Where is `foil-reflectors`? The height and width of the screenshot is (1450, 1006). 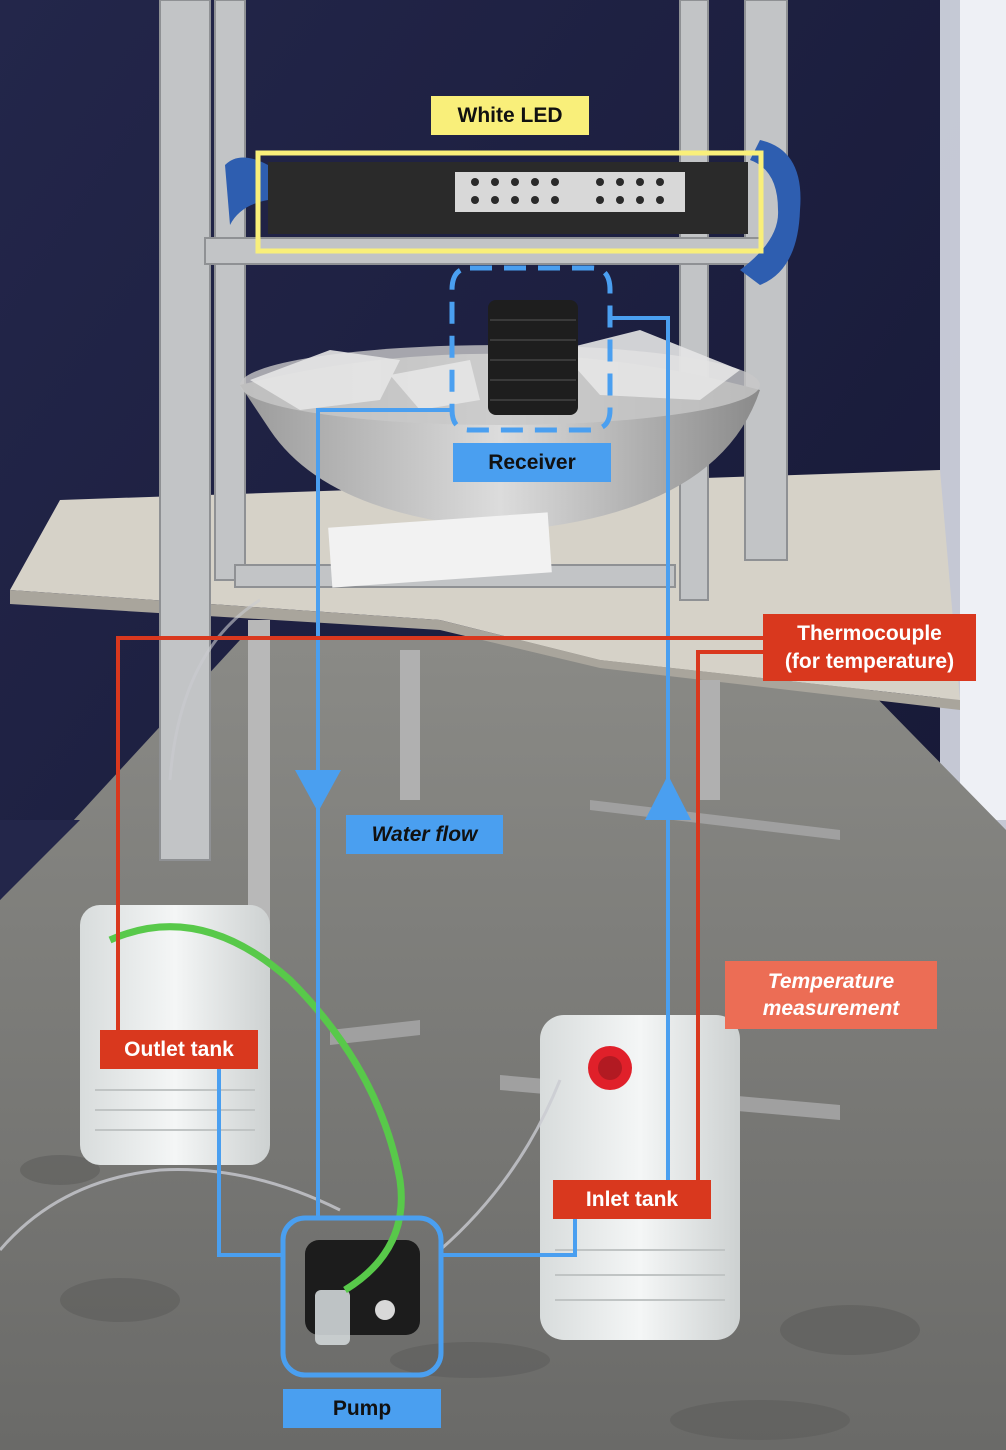 foil-reflectors is located at coordinates (495, 370).